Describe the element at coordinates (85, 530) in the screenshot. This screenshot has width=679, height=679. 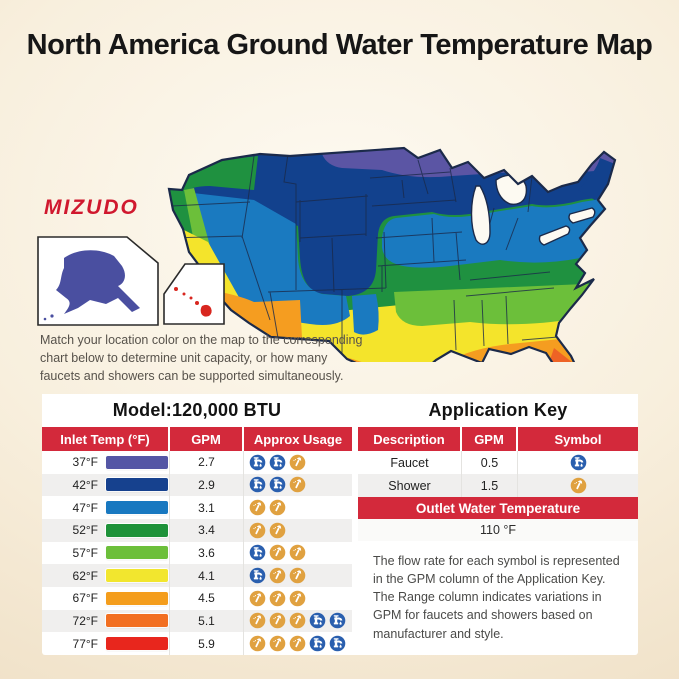
I see `inlet-temp-label: 52°F` at that location.